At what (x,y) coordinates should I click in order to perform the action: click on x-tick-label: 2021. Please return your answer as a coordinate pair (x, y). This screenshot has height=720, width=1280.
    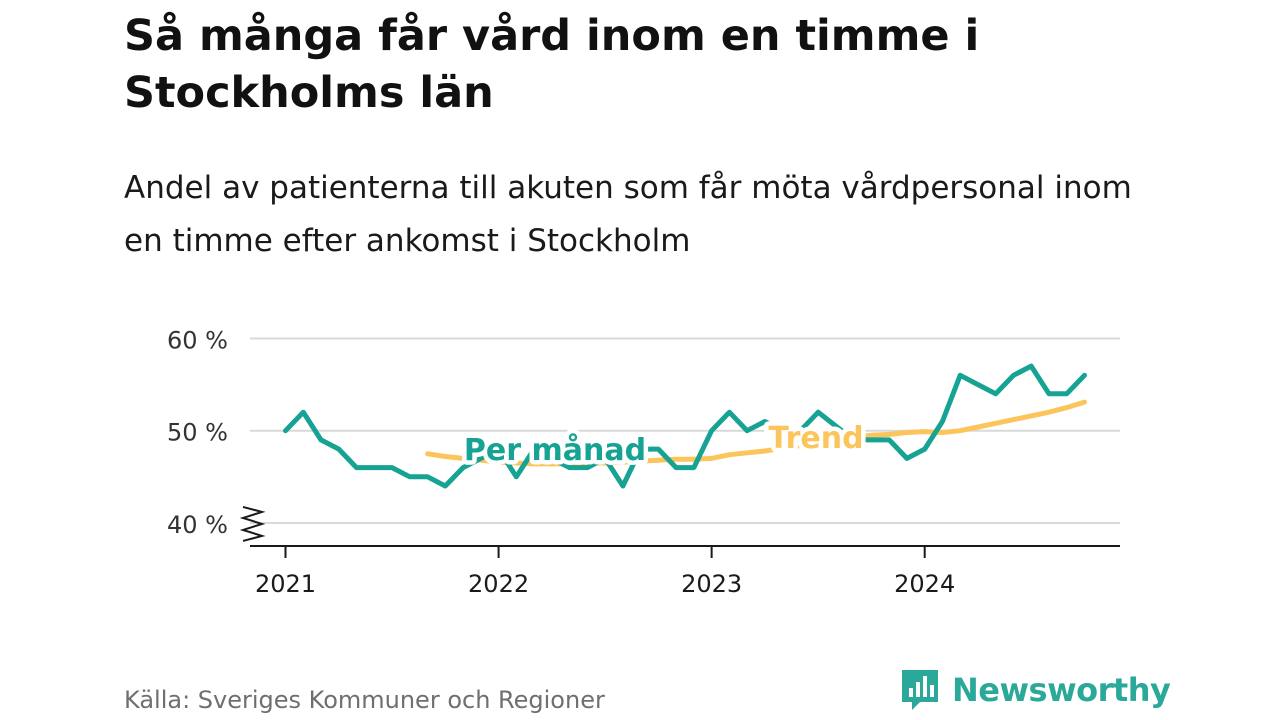
    Looking at the image, I should click on (285, 584).